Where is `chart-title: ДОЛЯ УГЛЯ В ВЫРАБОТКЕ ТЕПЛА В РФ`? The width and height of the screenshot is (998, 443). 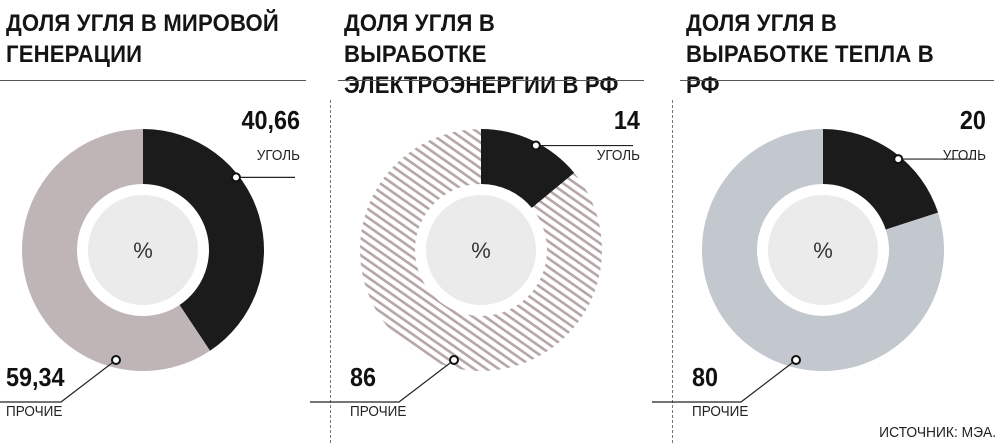
chart-title: ДОЛЯ УГЛЯ В ВЫРАБОТКЕ ТЕПЛА В РФ is located at coordinates (810, 54).